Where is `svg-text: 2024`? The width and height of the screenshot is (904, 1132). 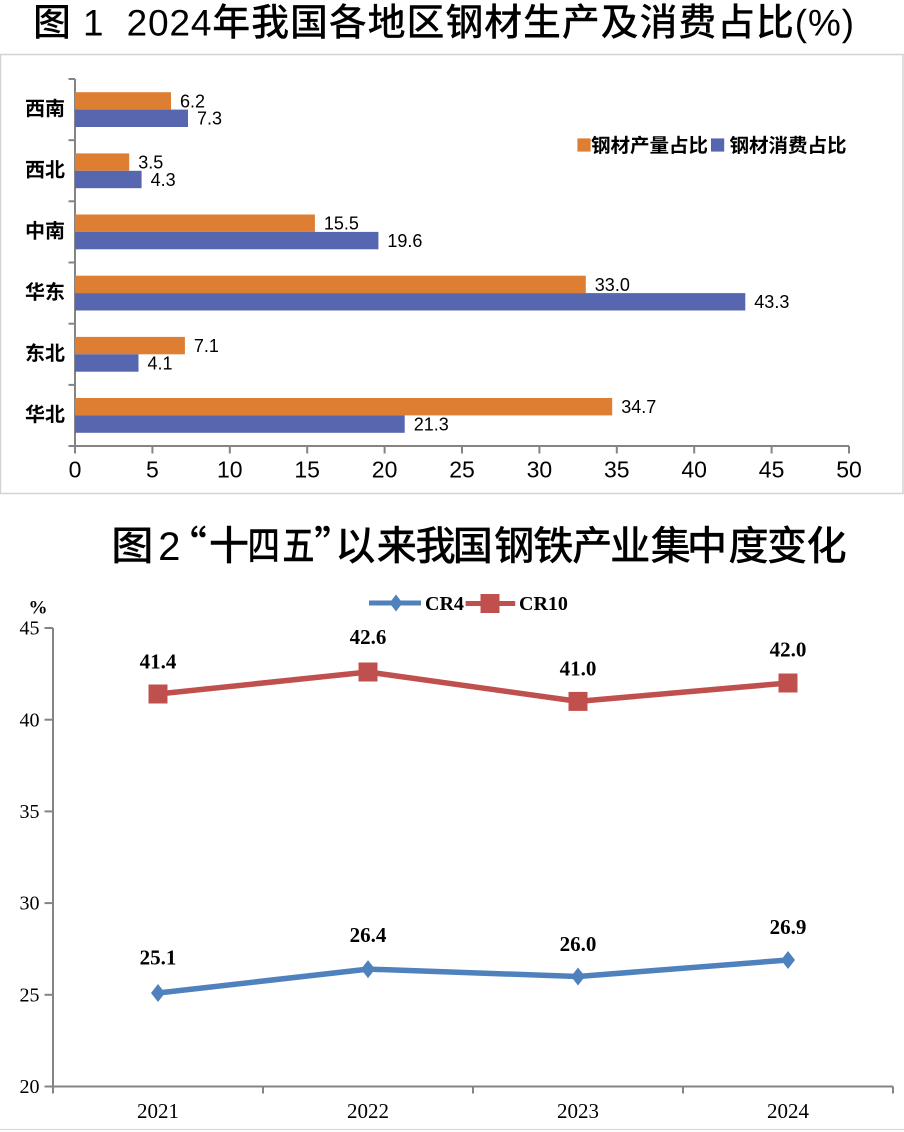 svg-text: 2024 is located at coordinates (788, 1111).